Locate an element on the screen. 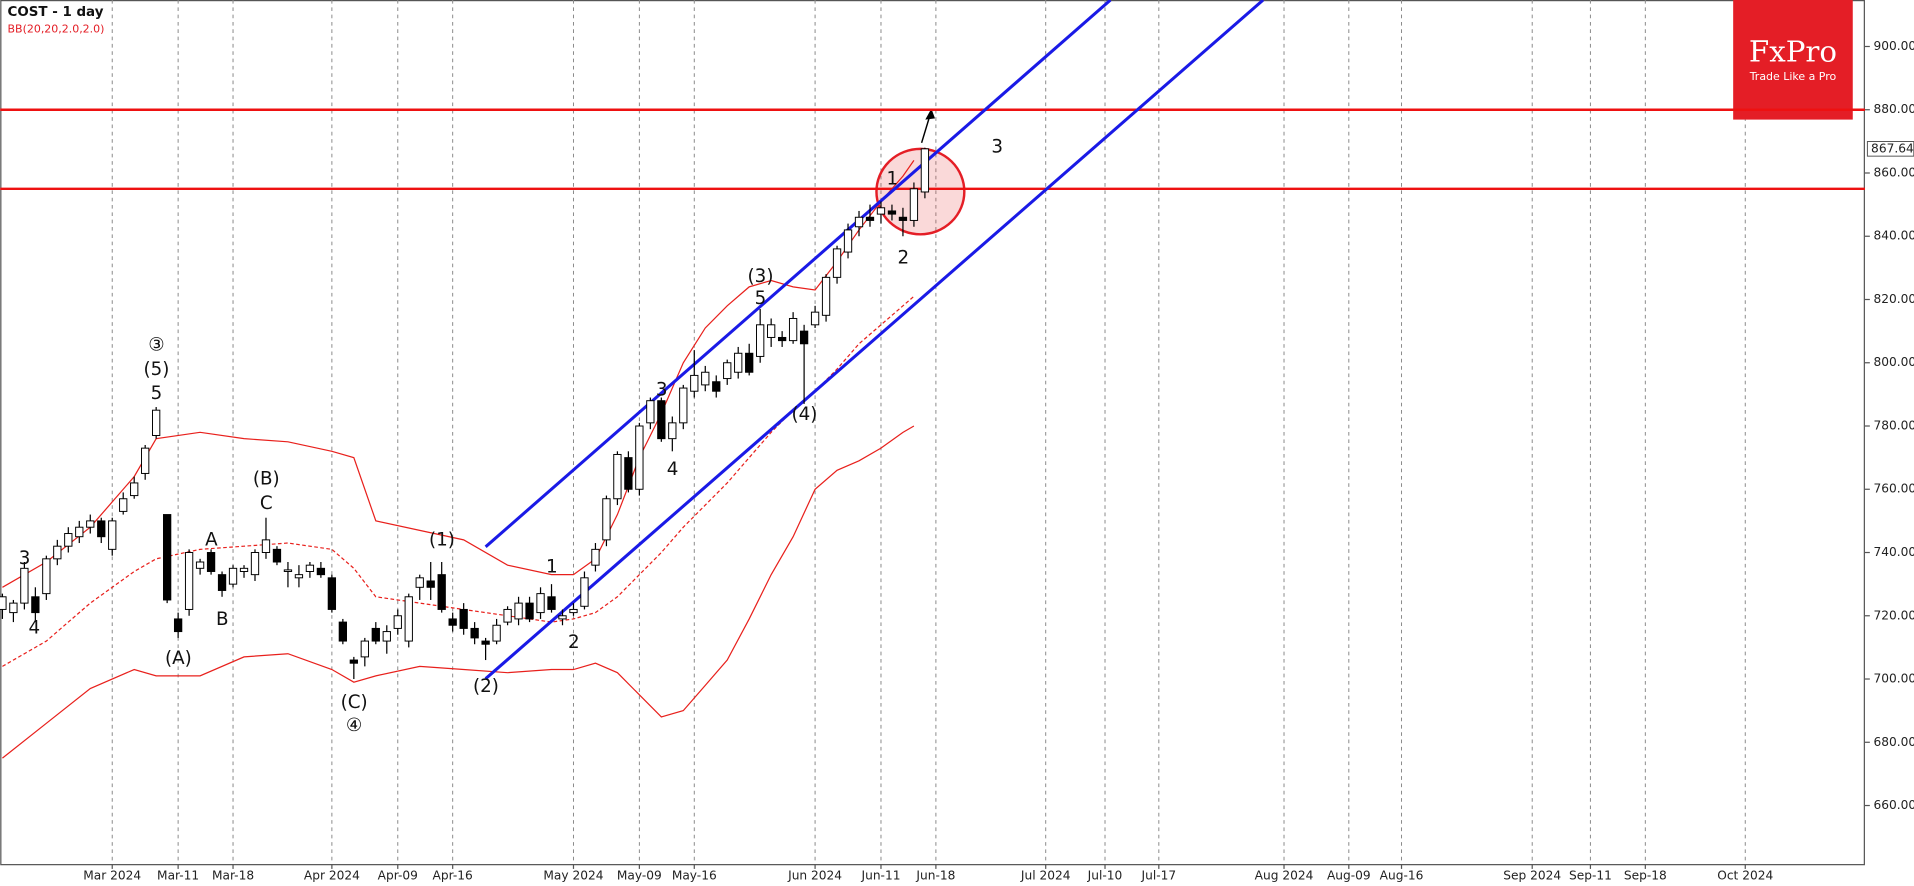  x-tick-label: May-16 is located at coordinates (694, 876).